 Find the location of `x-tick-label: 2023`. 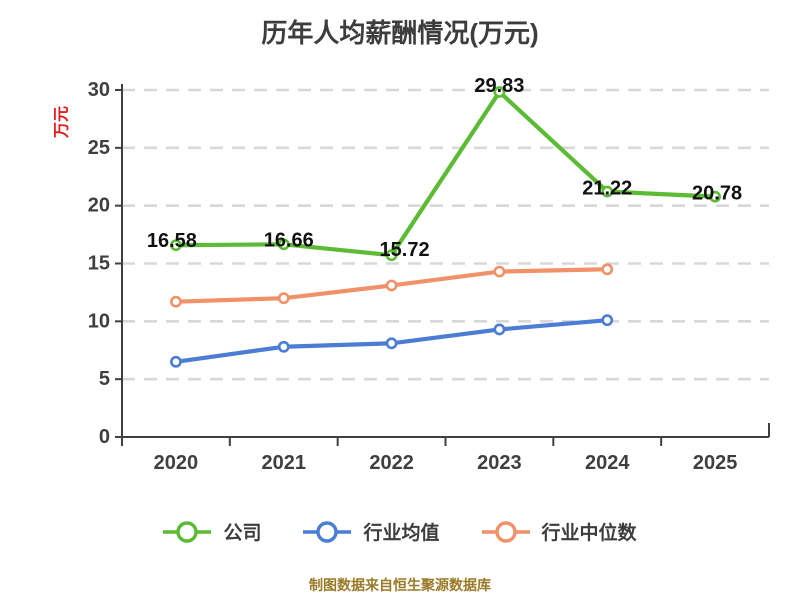

x-tick-label: 2023 is located at coordinates (499, 463).